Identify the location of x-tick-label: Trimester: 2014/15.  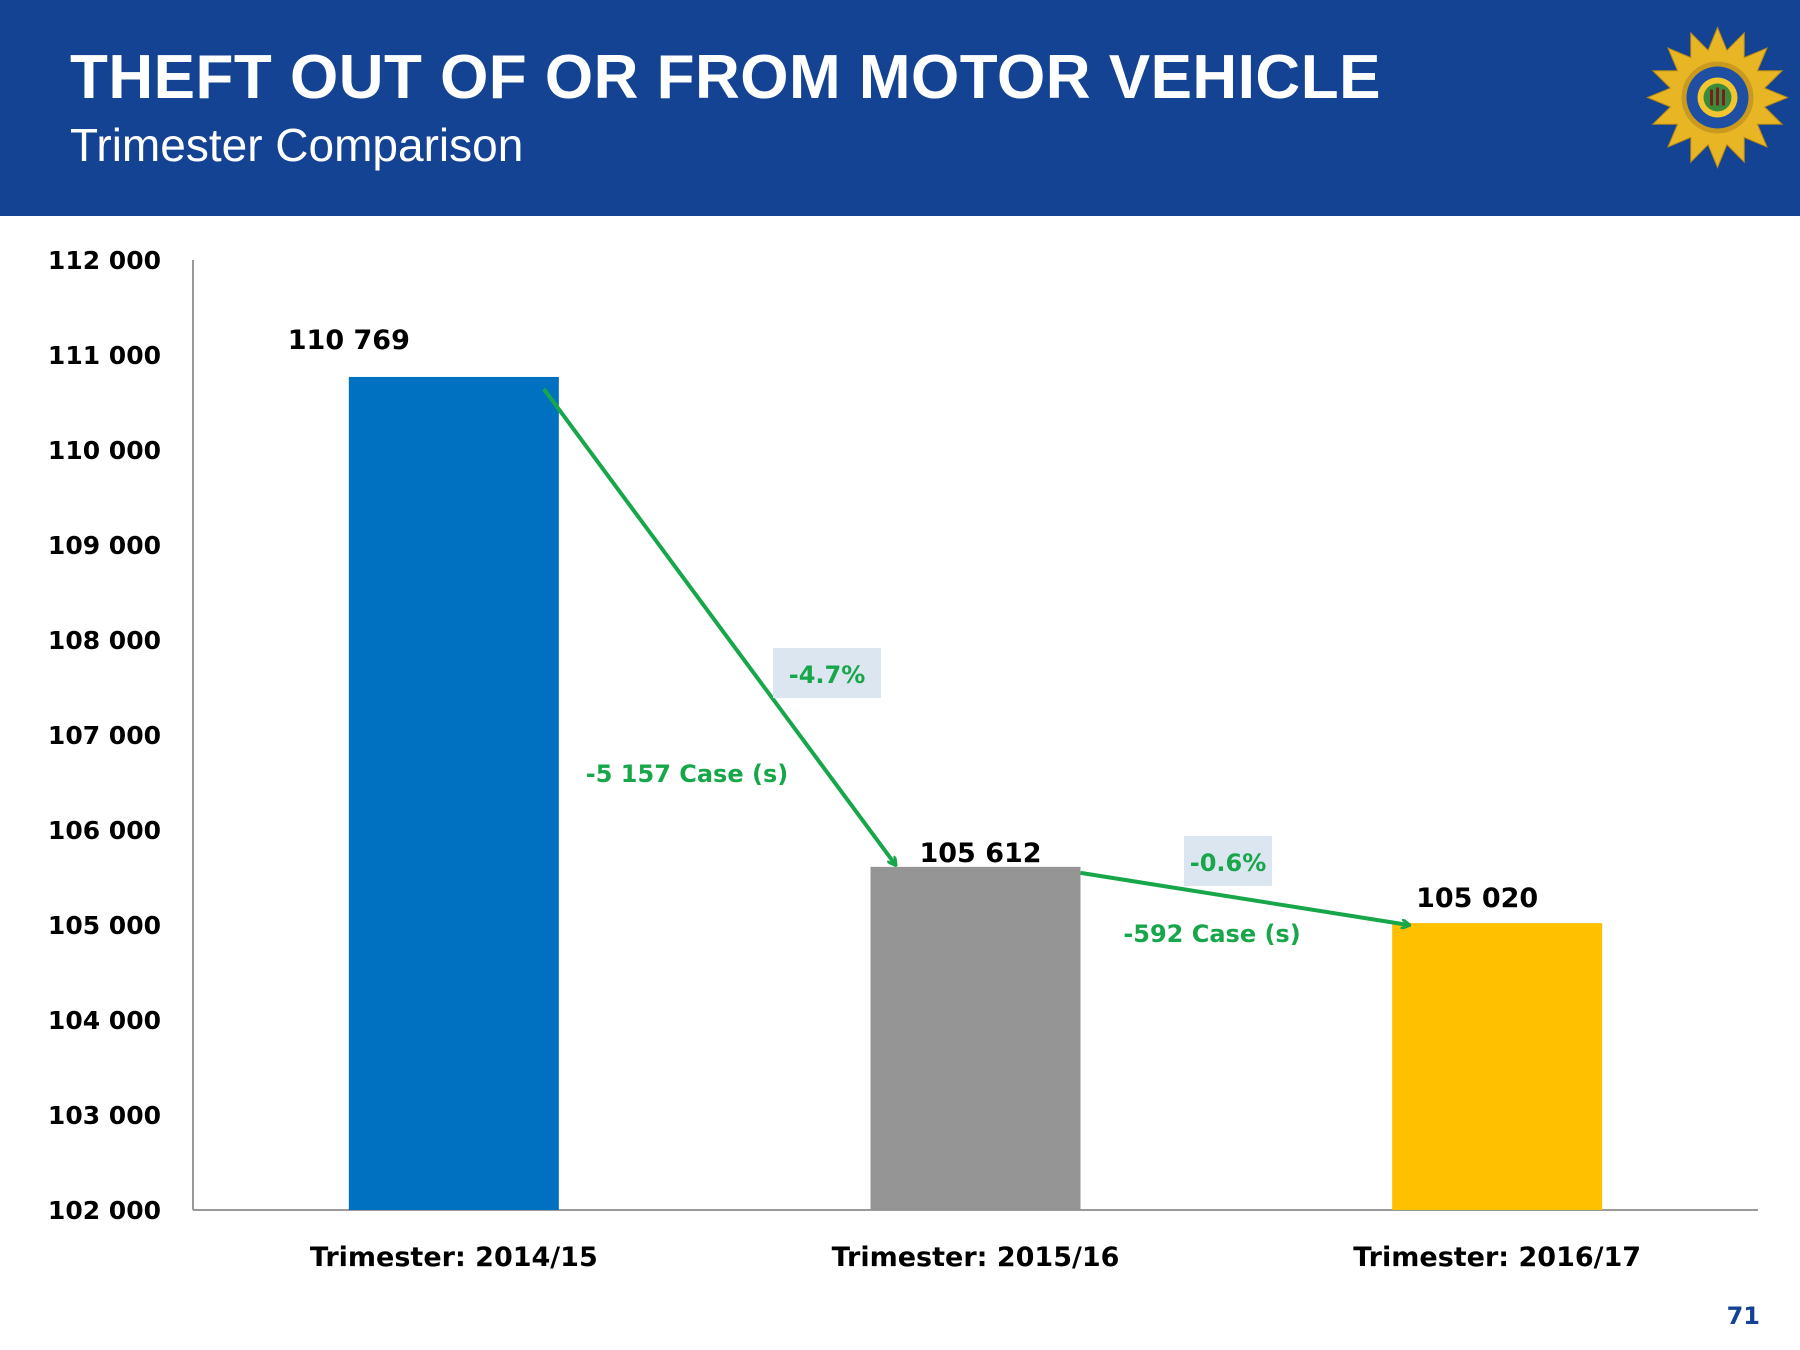
(454, 1257).